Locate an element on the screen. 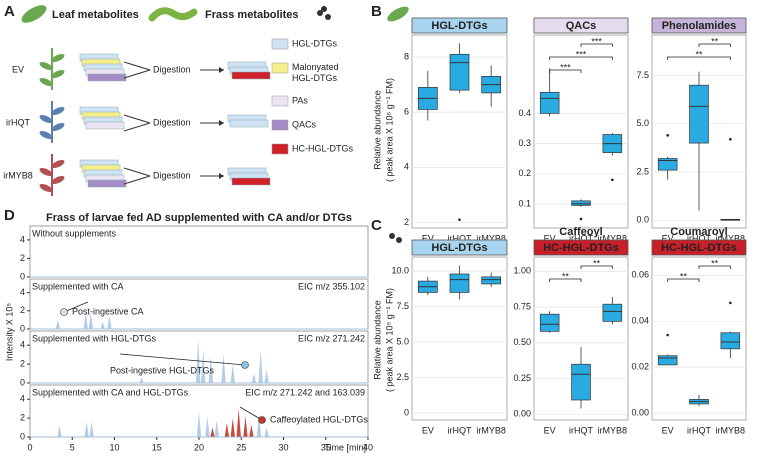 This screenshot has height=457, width=766. strip-label: Supplemented with HGL-DTGs is located at coordinates (94, 338).